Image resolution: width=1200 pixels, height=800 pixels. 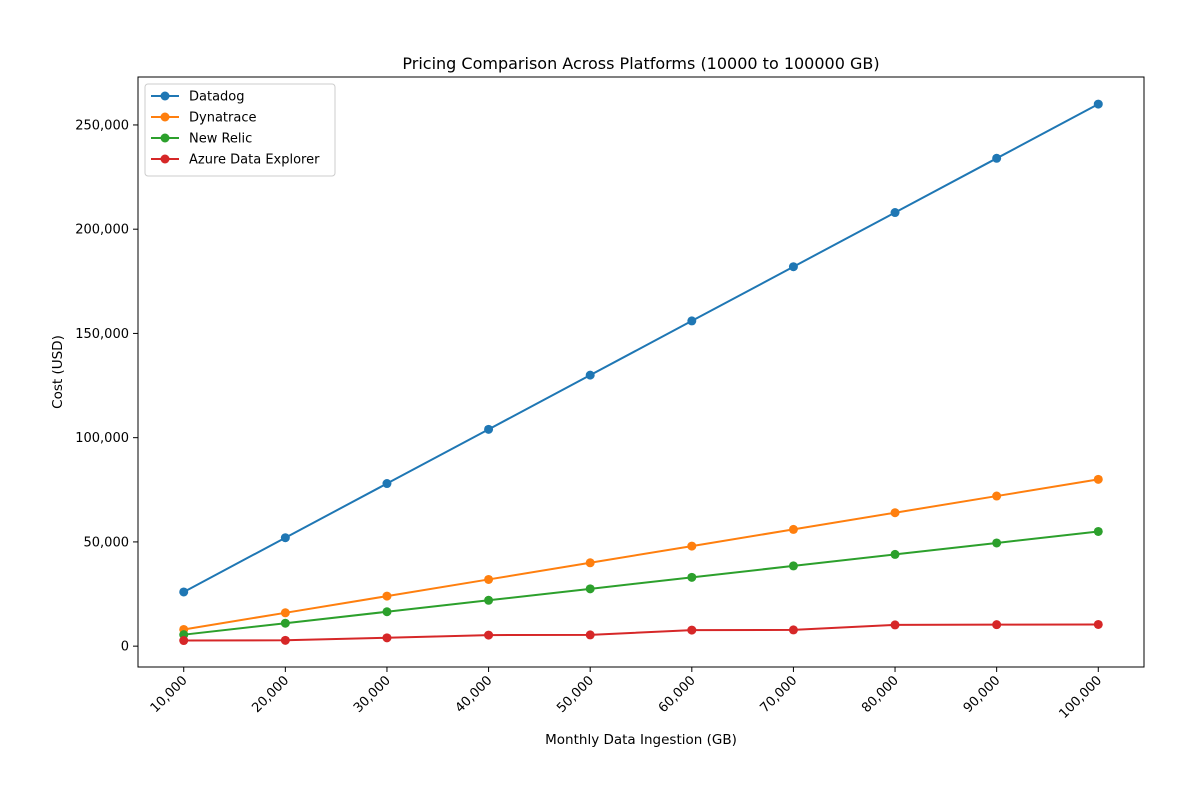 I want to click on legend-item: Azure Data Explorer, so click(x=235, y=160).